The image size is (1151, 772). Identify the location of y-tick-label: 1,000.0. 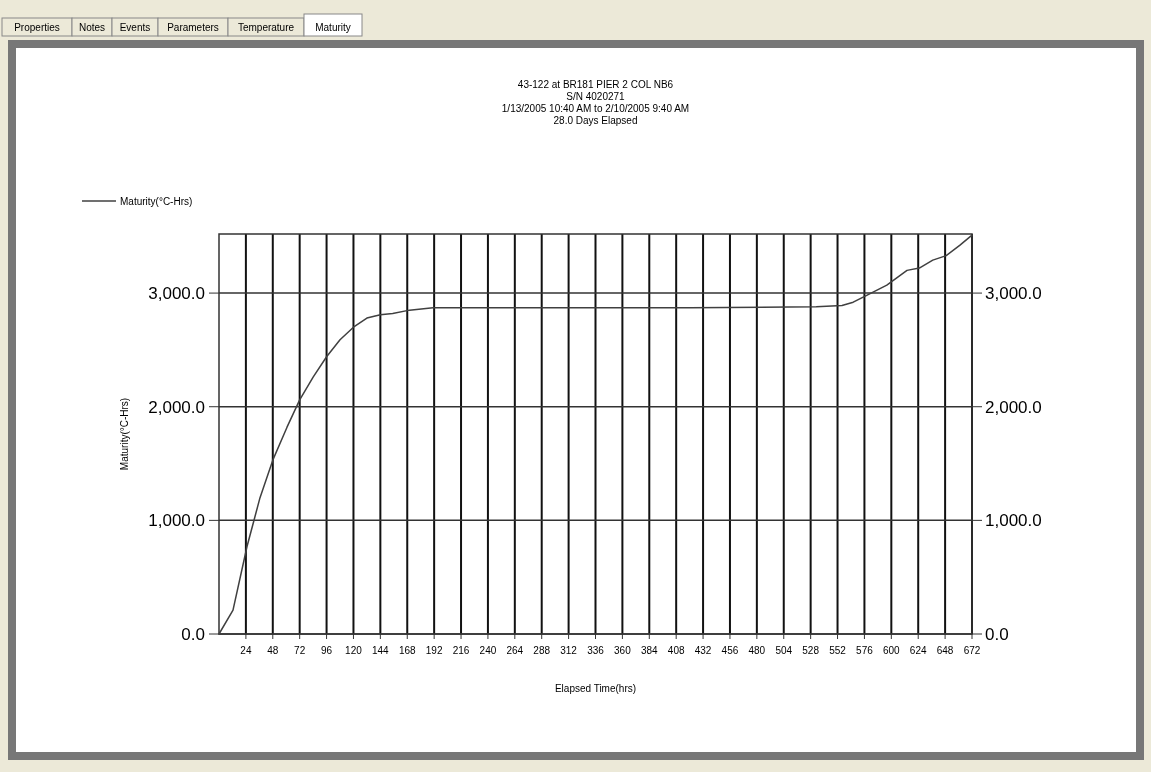
(176, 521).